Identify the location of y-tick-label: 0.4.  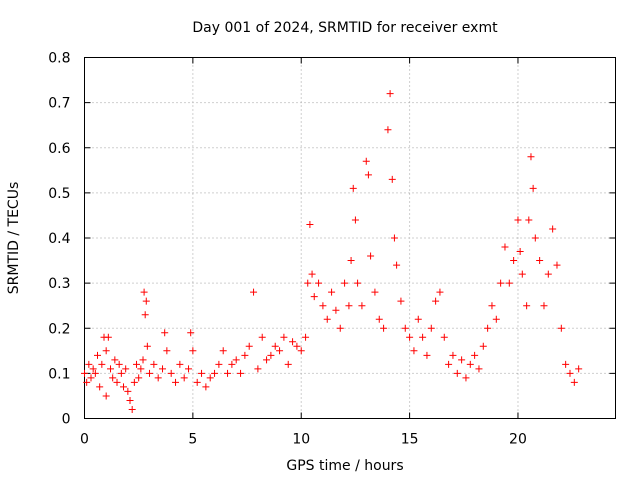
(59, 239).